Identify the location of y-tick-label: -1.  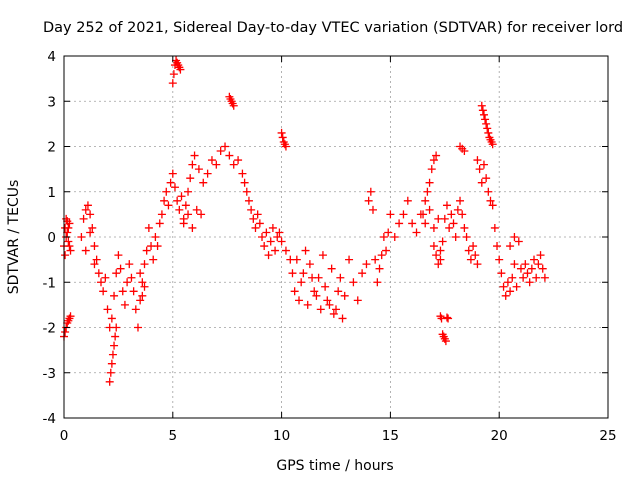
(49, 283).